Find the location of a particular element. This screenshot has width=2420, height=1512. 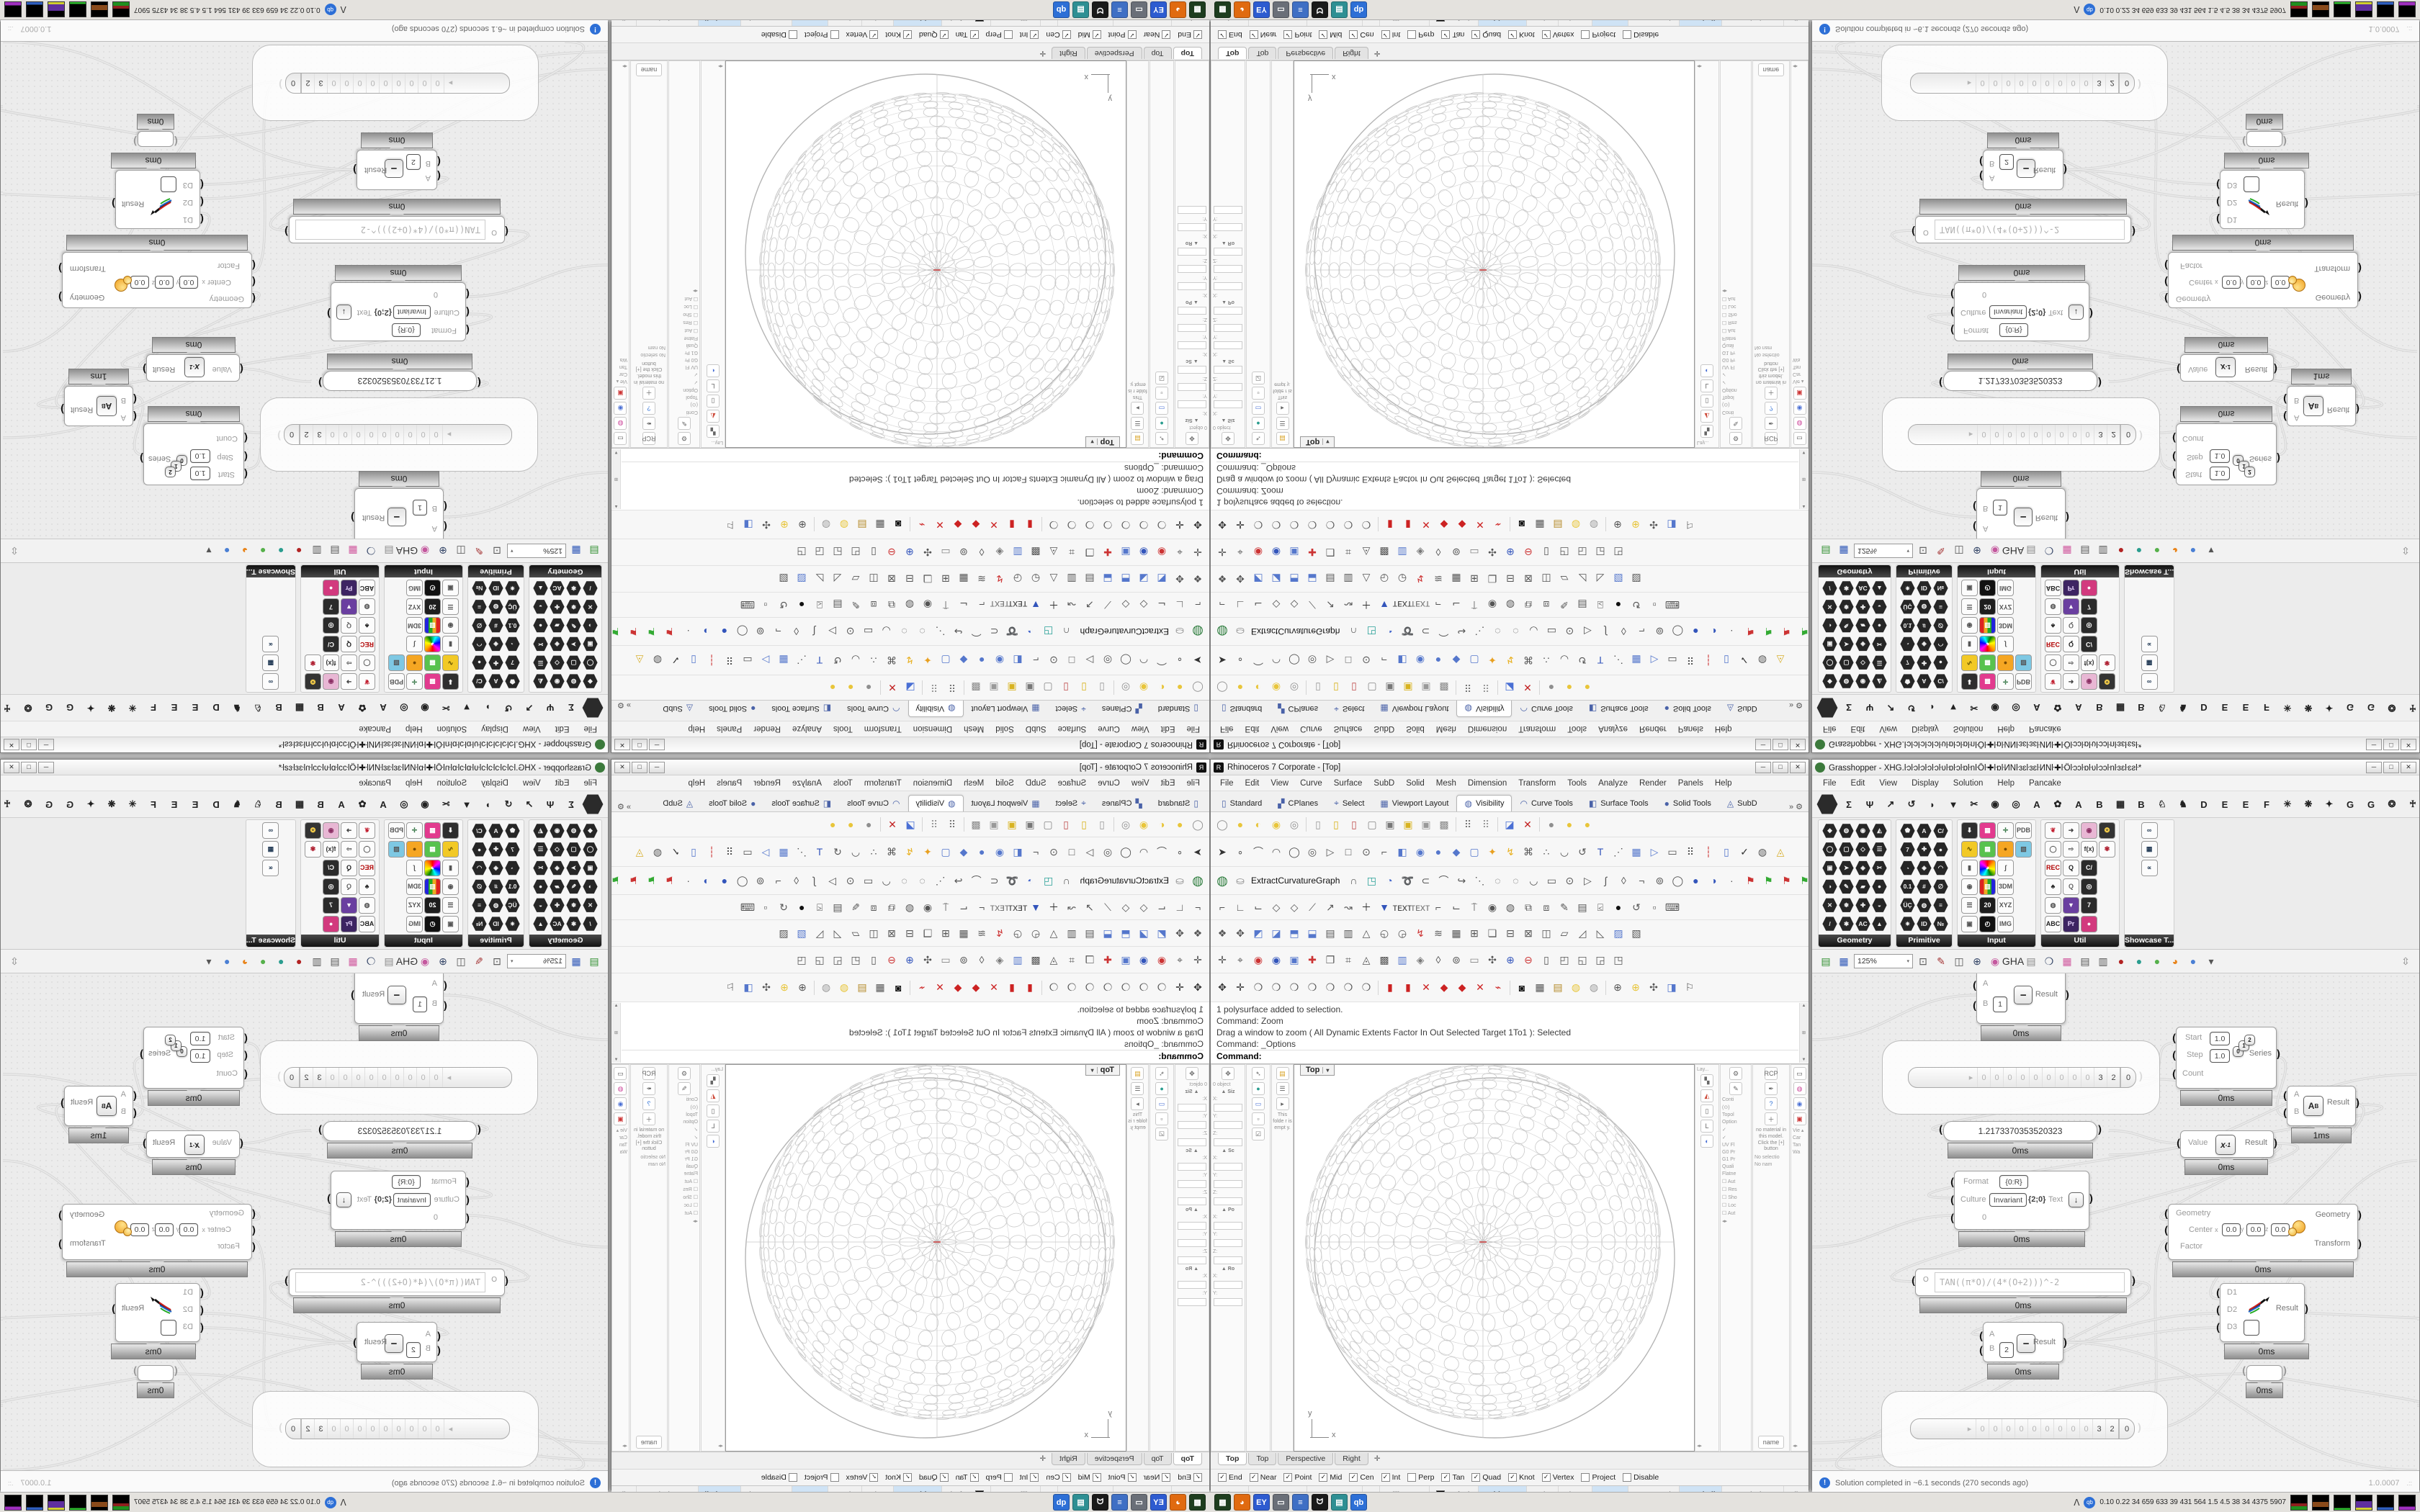

toolbar-icon: ◌ is located at coordinates (1497, 880).